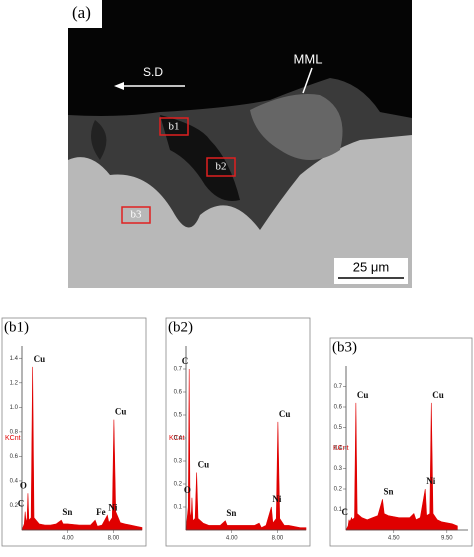 This screenshot has height=557, width=474. Describe the element at coordinates (153, 72) in the screenshot. I see `direction-label: S.D` at that location.